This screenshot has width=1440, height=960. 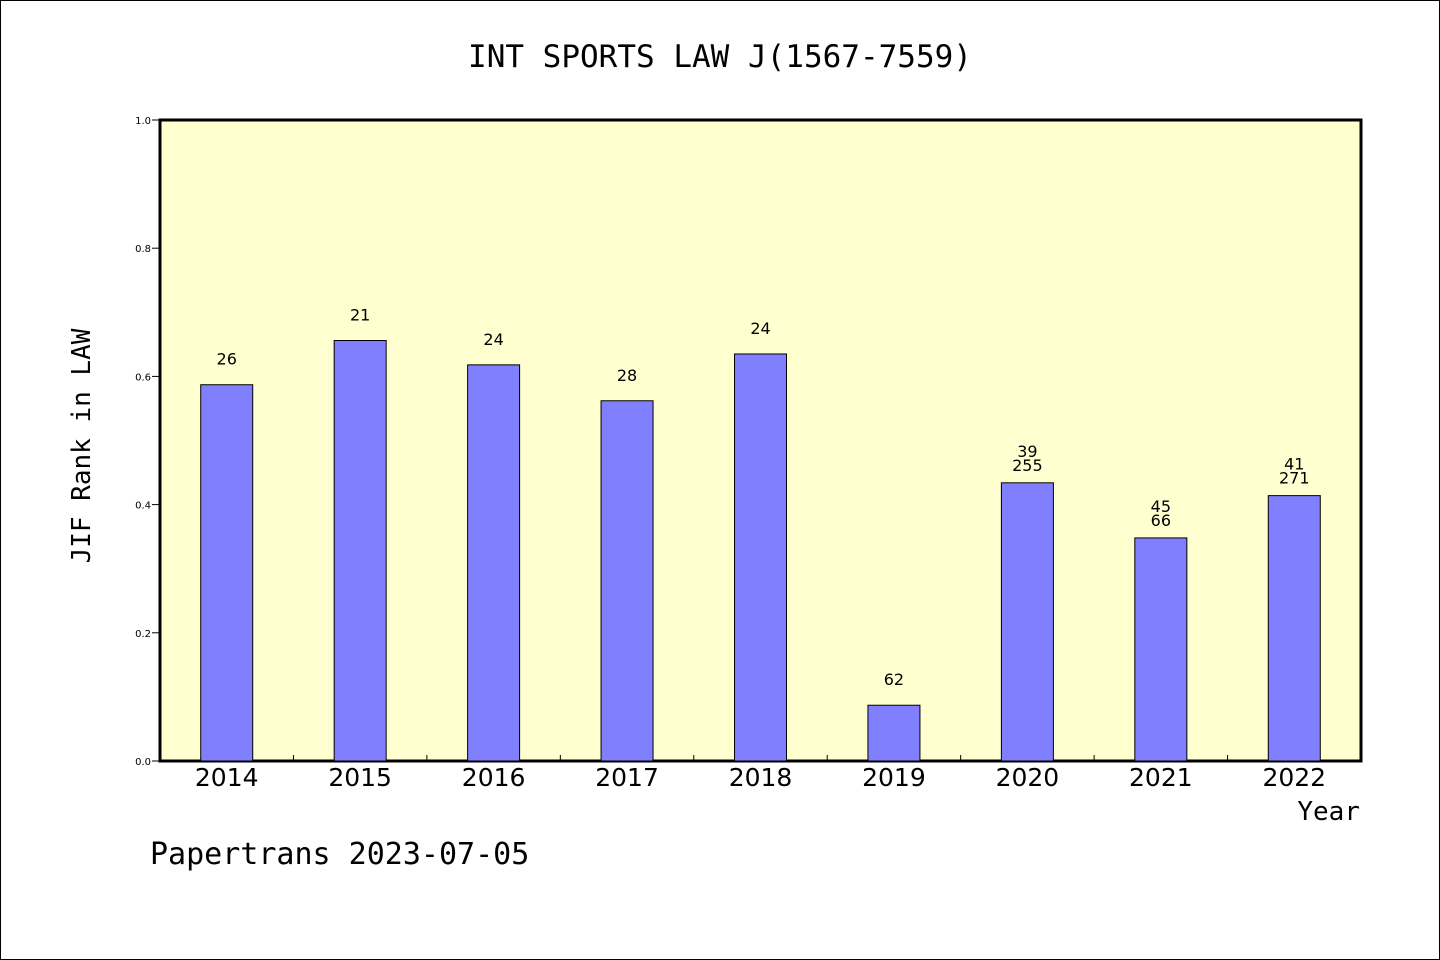 What do you see at coordinates (227, 573) in the screenshot?
I see `bar-2014` at bounding box center [227, 573].